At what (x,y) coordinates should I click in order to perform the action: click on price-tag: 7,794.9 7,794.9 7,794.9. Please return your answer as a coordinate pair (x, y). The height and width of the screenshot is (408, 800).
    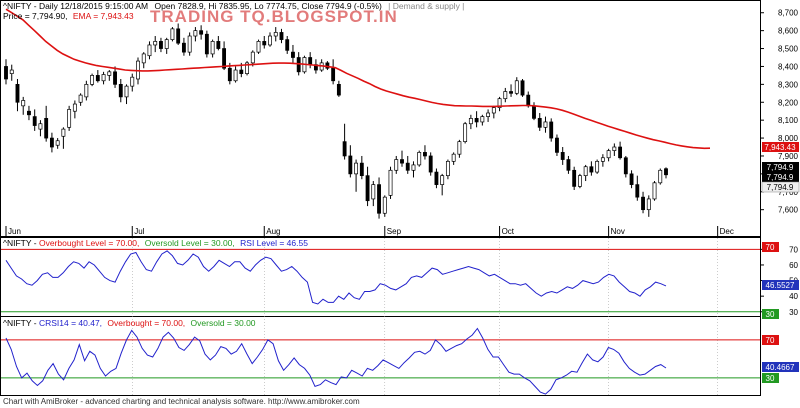
    Looking at the image, I should click on (780, 177).